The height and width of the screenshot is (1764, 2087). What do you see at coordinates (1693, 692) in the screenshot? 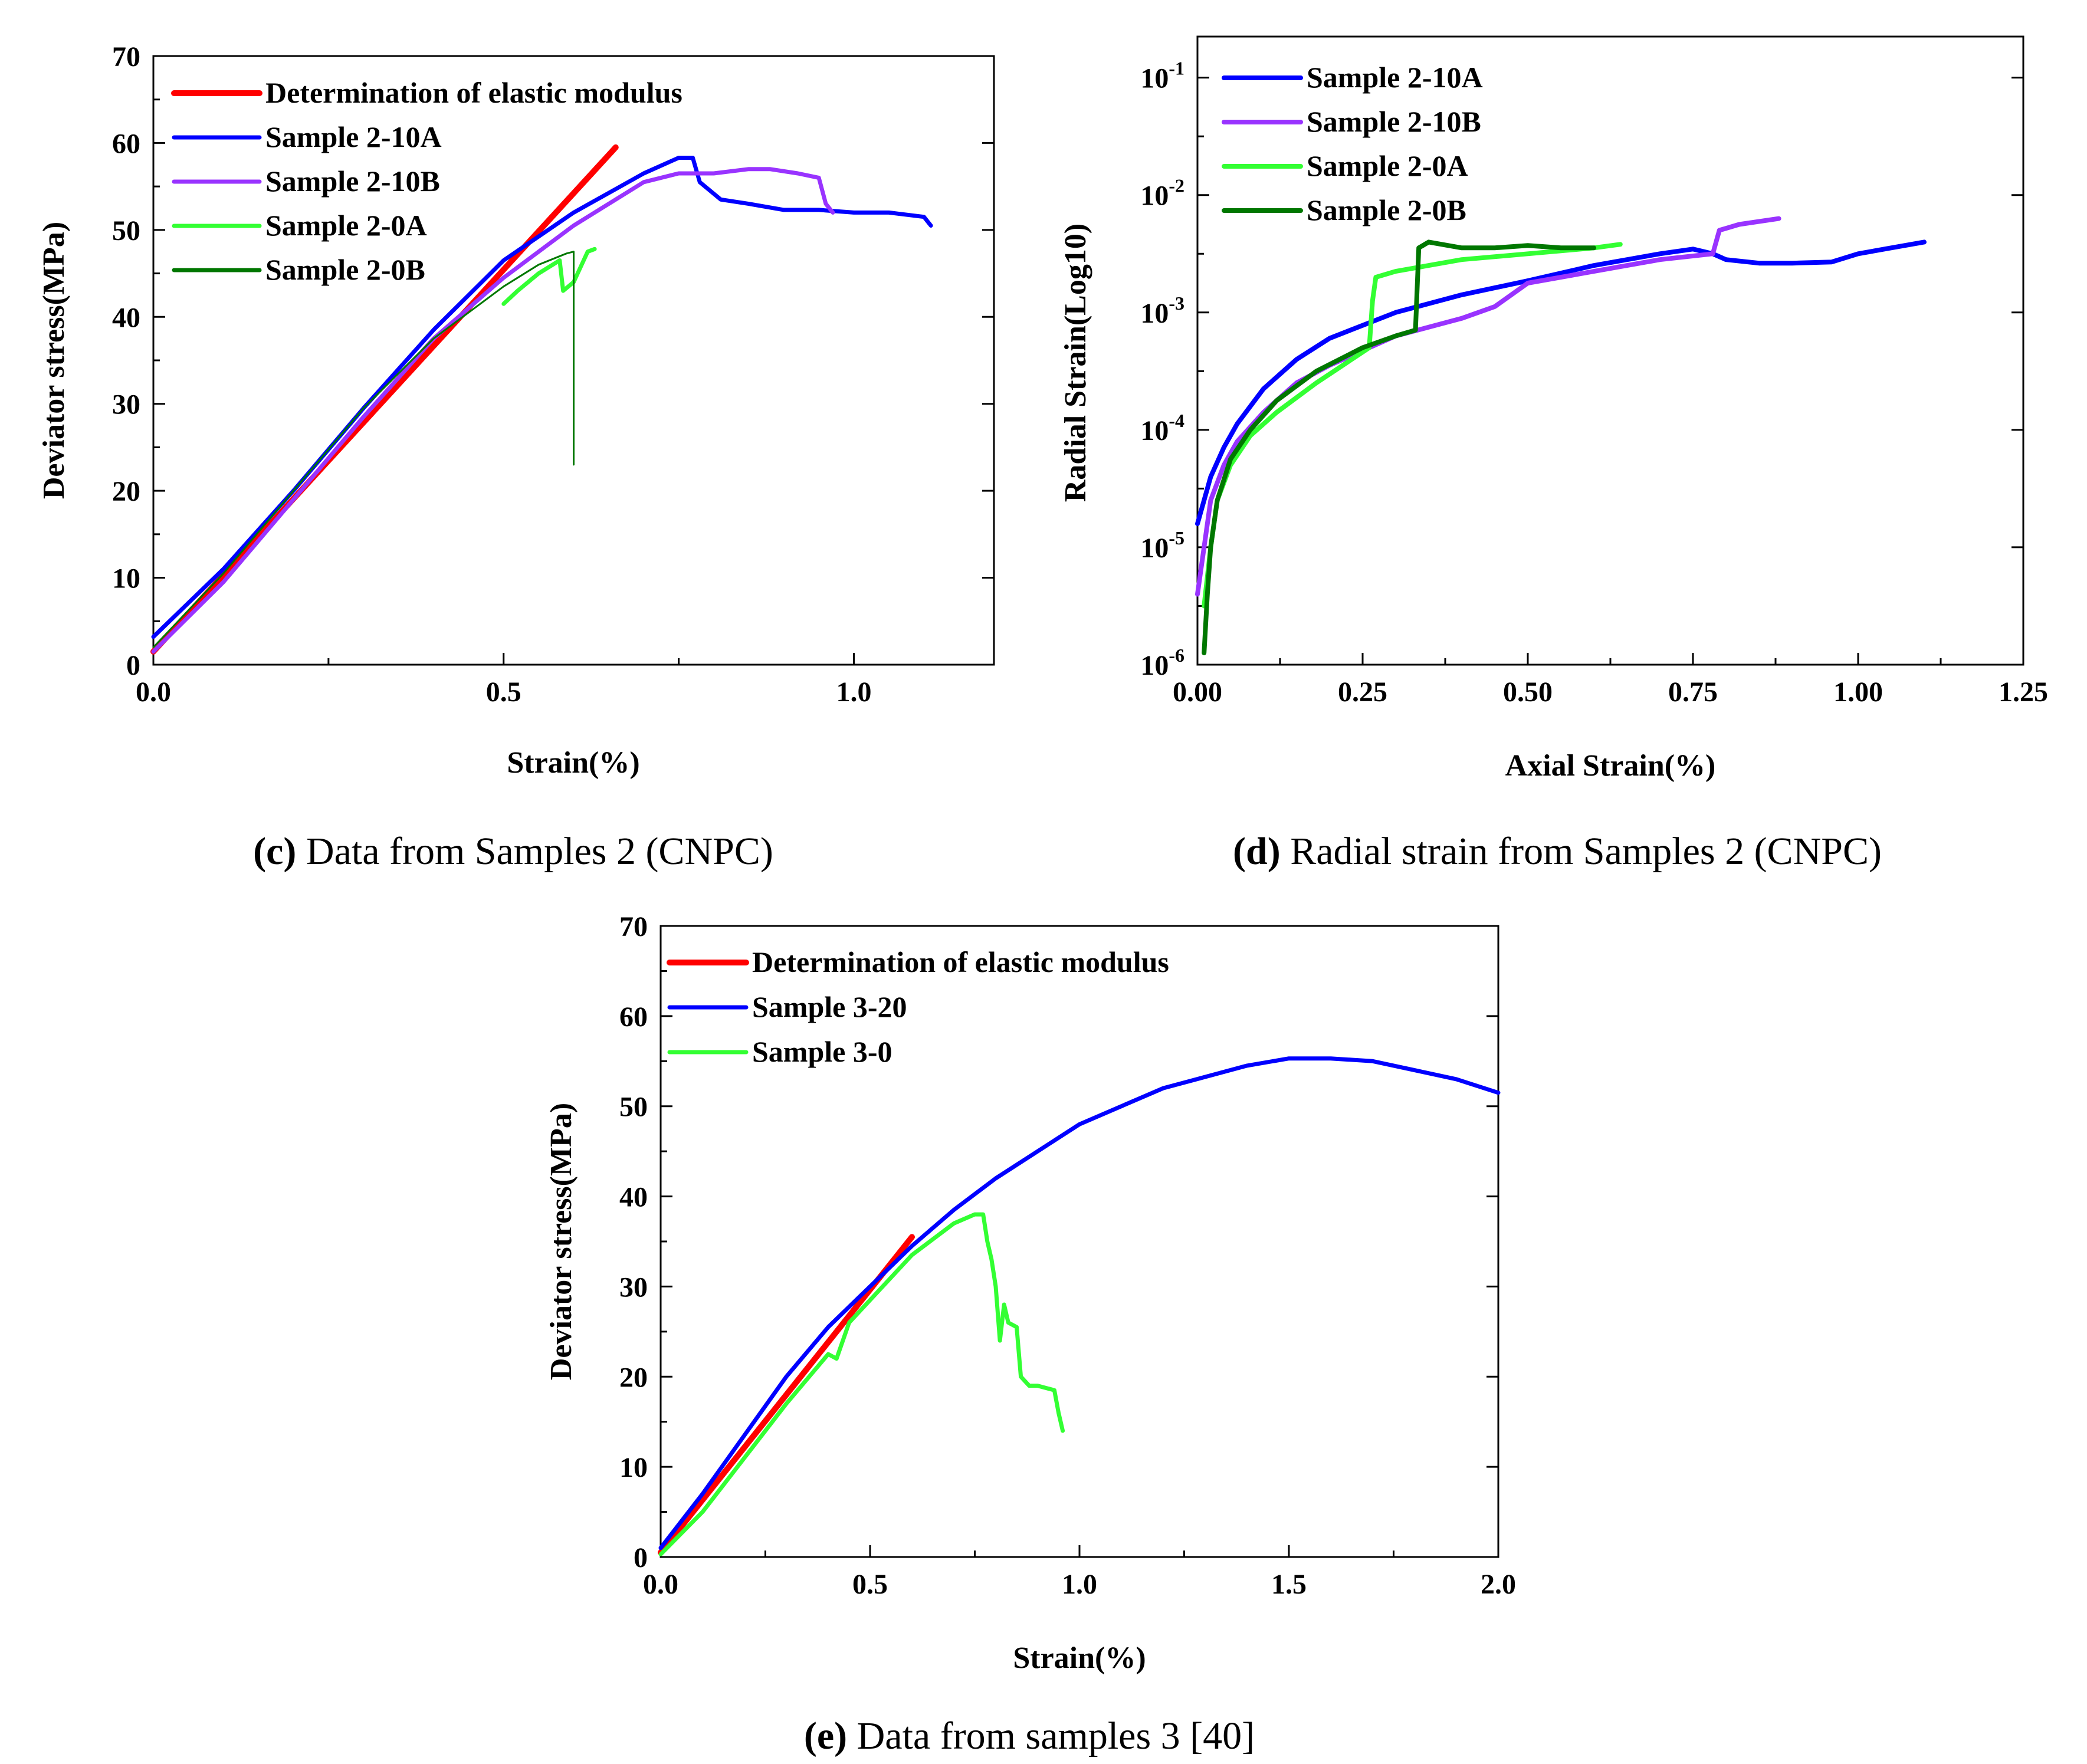
I see `x-tick-label: 0.75` at bounding box center [1693, 692].